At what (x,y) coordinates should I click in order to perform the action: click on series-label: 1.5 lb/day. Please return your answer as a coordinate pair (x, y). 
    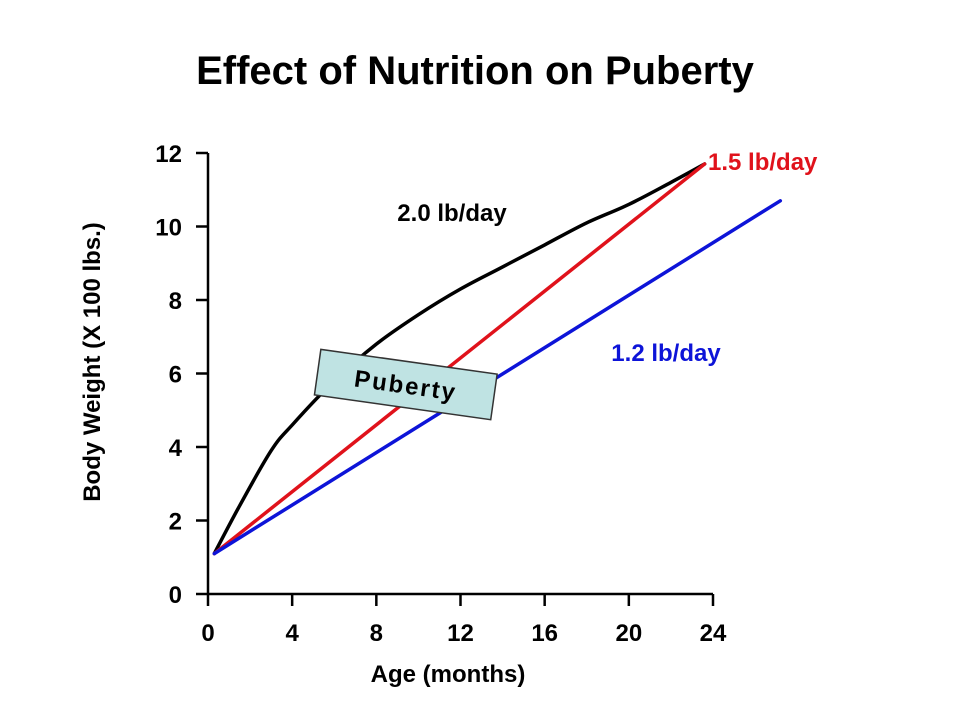
    Looking at the image, I should click on (763, 162).